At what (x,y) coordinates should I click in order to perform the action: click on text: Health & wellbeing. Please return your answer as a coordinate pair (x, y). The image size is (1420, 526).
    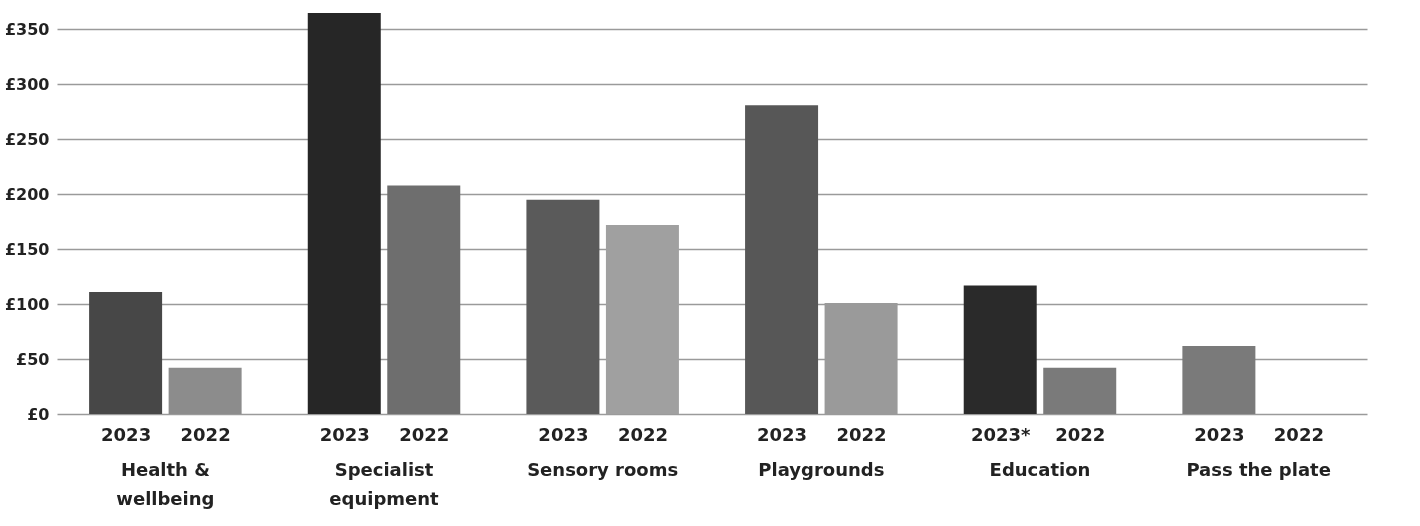
    Looking at the image, I should click on (165, 484).